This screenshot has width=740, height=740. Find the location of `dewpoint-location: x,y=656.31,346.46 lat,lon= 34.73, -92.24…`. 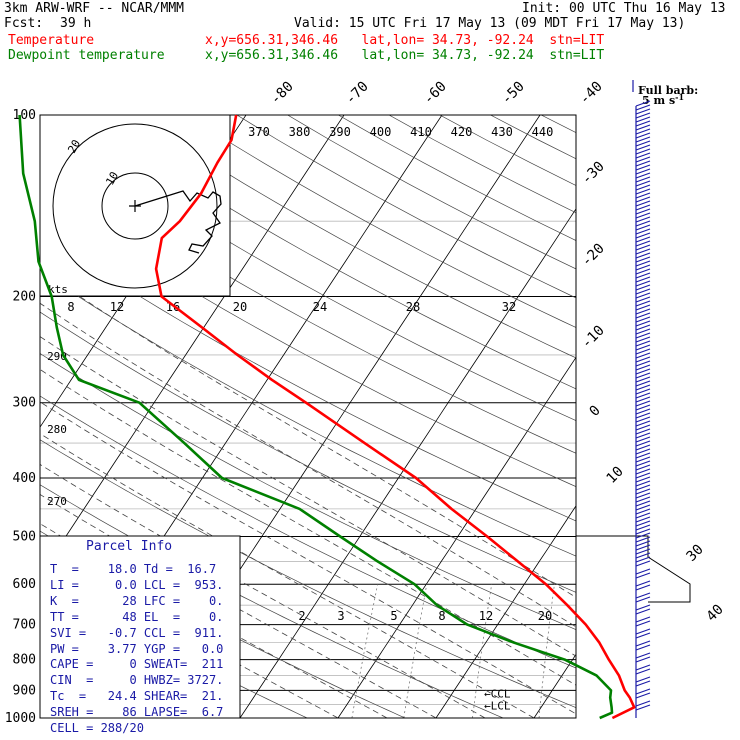

dewpoint-location: x,y=656.31,346.46 lat,lon= 34.73, -92.24… is located at coordinates (405, 55).